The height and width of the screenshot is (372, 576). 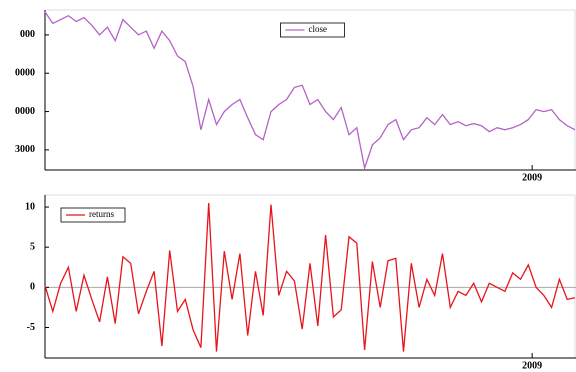 What do you see at coordinates (101, 214) in the screenshot?
I see `legend-label: returns` at bounding box center [101, 214].